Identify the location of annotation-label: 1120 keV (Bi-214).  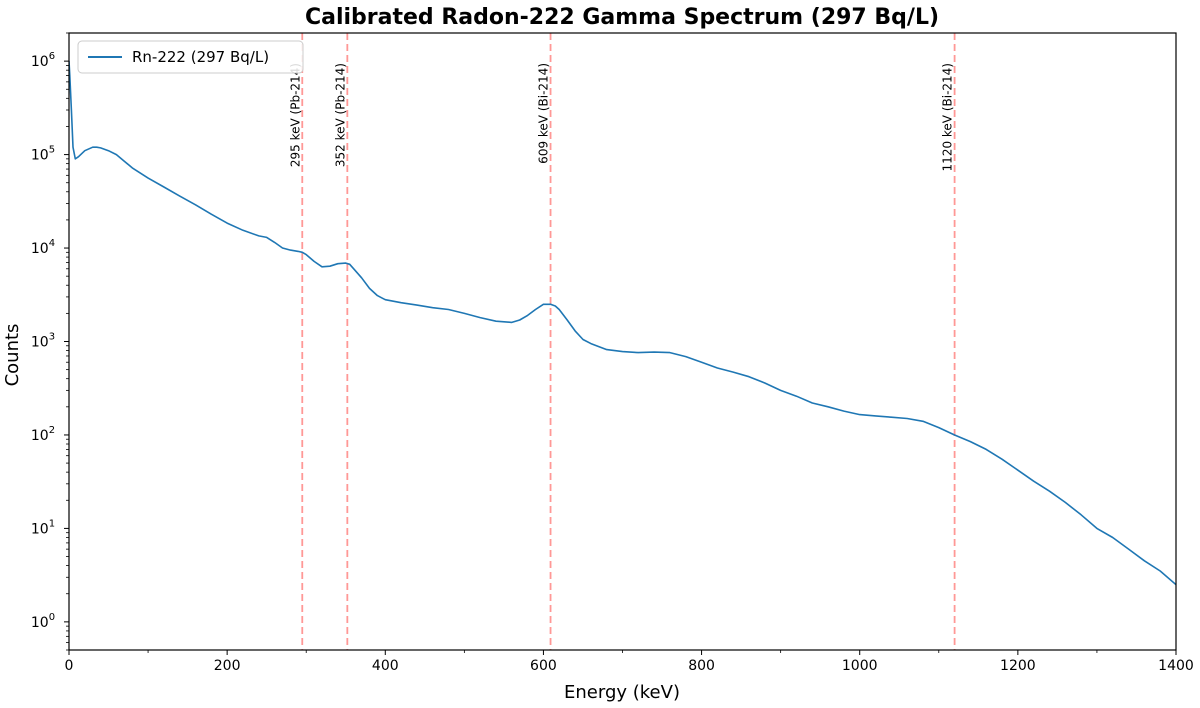
(948, 117).